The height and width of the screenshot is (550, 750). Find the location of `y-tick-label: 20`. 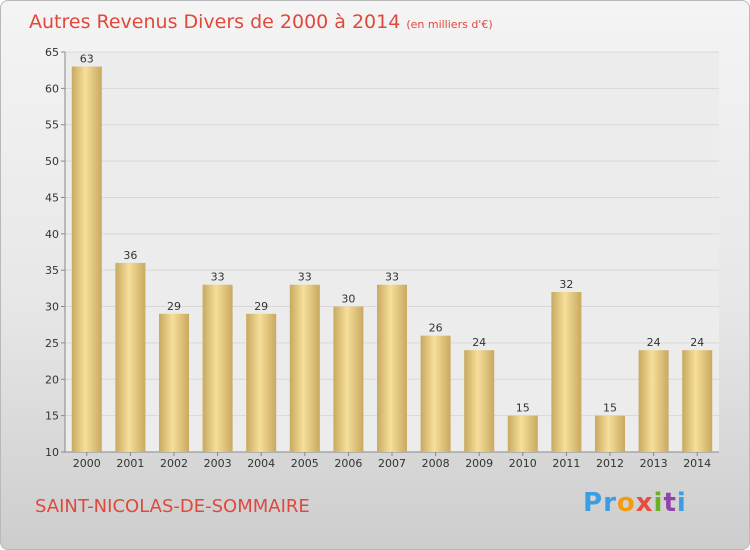

y-tick-label: 20 is located at coordinates (52, 379).